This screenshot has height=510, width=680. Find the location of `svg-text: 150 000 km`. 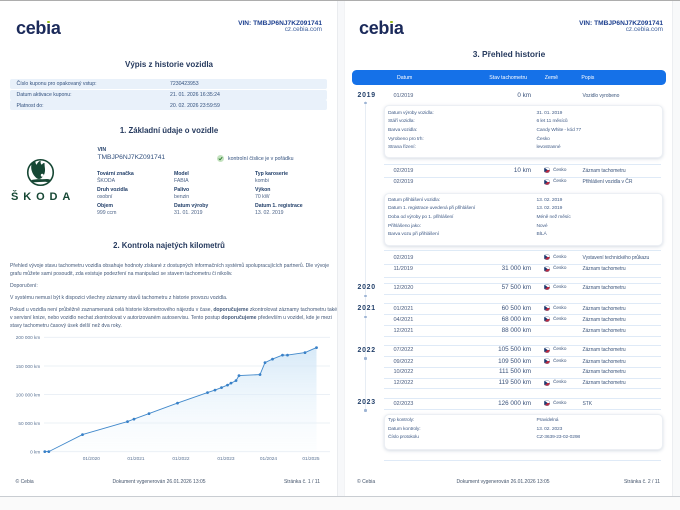

svg-text: 150 000 km is located at coordinates (28, 366).